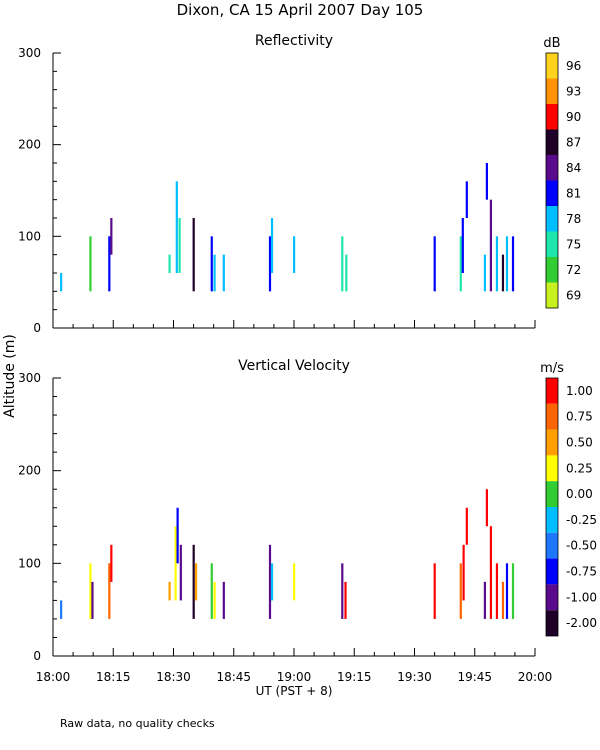 The width and height of the screenshot is (600, 750). I want to click on vertical-velocity-colorbar-label-5: 0.00, so click(579, 494).